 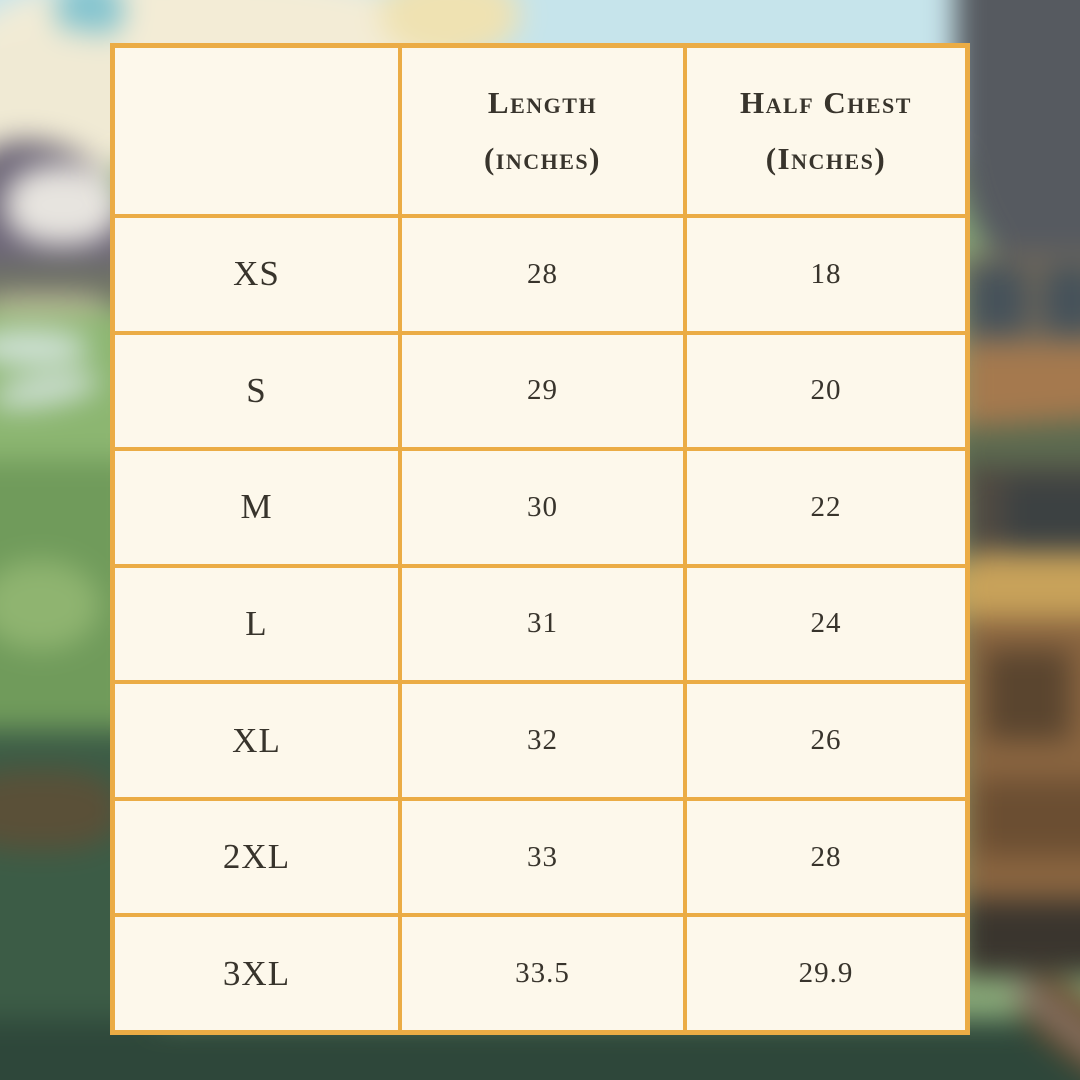 I want to click on length-value-xl: 32, so click(x=542, y=740).